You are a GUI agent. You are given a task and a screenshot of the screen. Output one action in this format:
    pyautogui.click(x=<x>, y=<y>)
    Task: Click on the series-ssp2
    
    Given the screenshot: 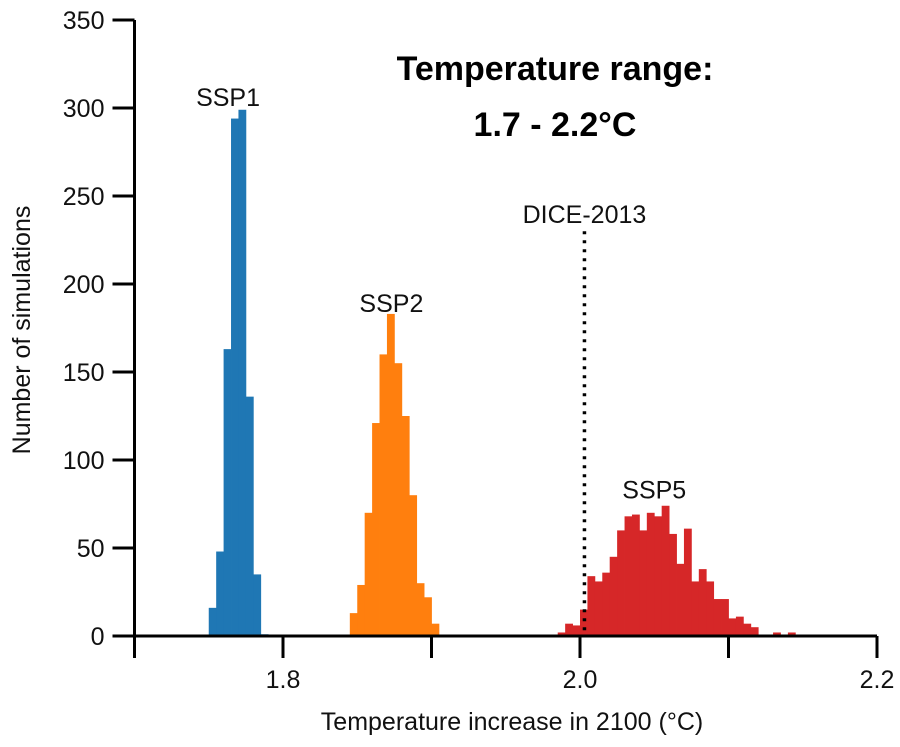 What is the action you would take?
    pyautogui.click(x=394, y=474)
    